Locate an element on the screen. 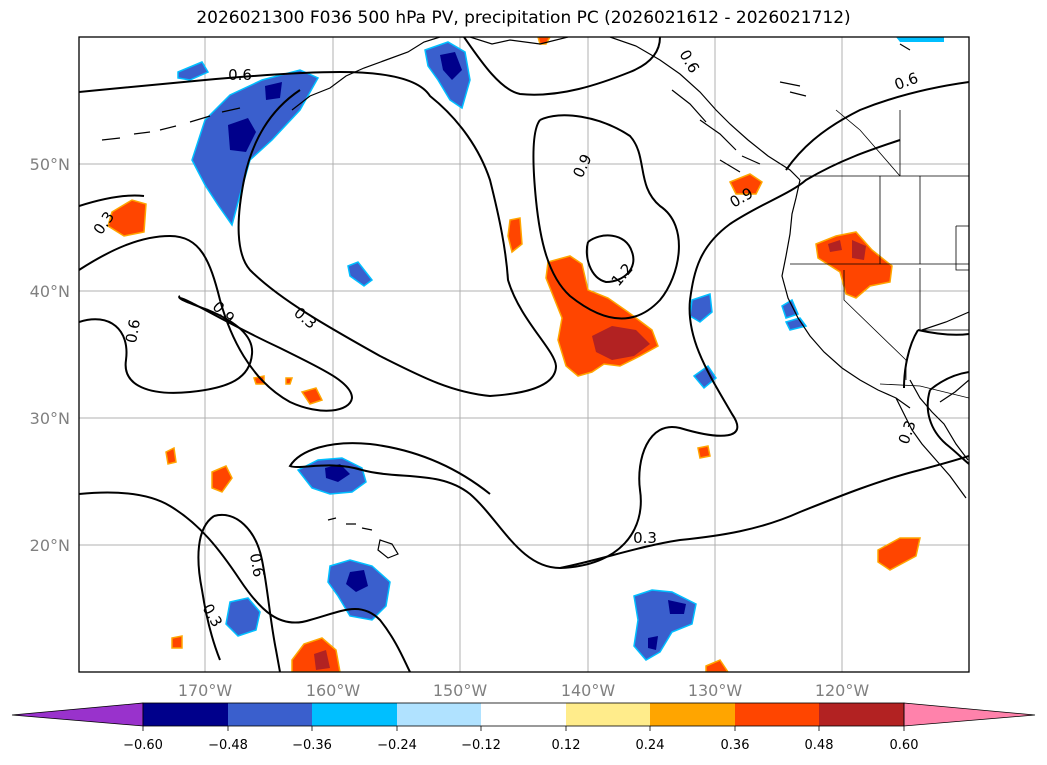 The height and width of the screenshot is (765, 1047). coastline-alaska is located at coordinates (430, 74).